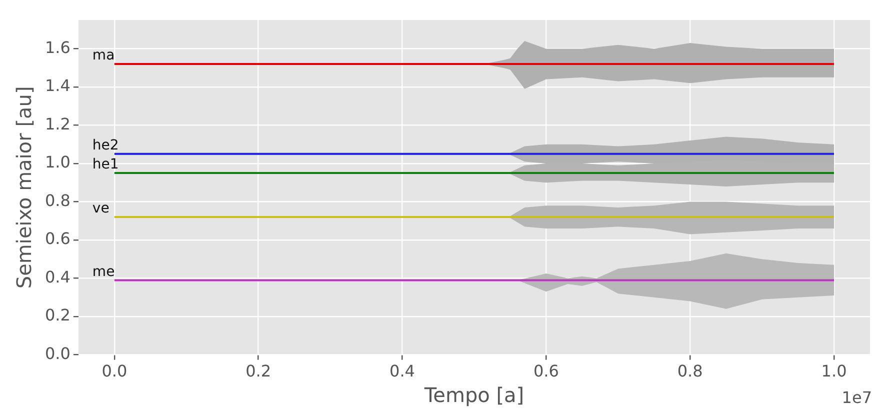 This screenshot has width=876, height=419. I want to click on y-tick-label: 0.8, so click(57, 200).